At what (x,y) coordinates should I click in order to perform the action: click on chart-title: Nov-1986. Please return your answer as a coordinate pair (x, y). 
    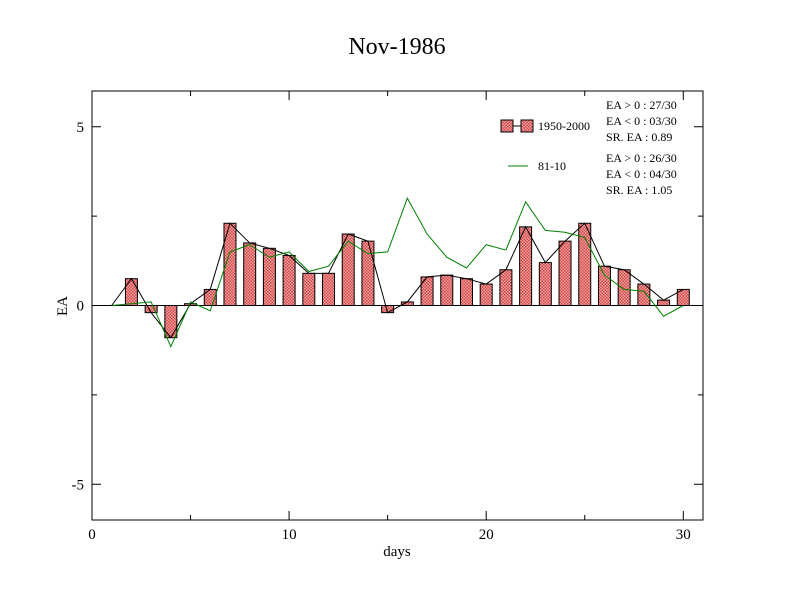
    Looking at the image, I should click on (396, 47).